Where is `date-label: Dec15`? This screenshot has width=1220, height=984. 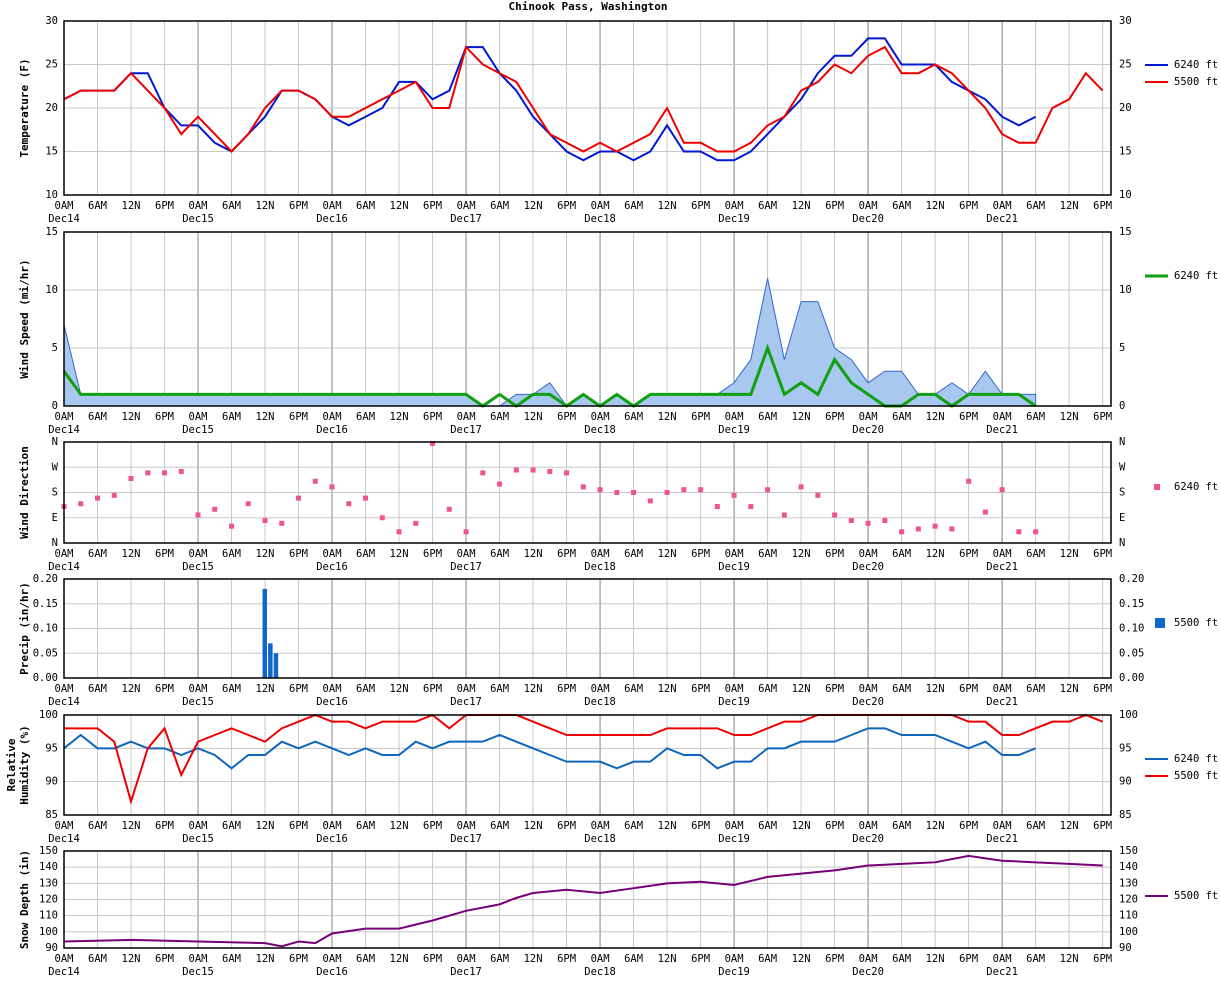
date-label: Dec15 is located at coordinates (198, 567).